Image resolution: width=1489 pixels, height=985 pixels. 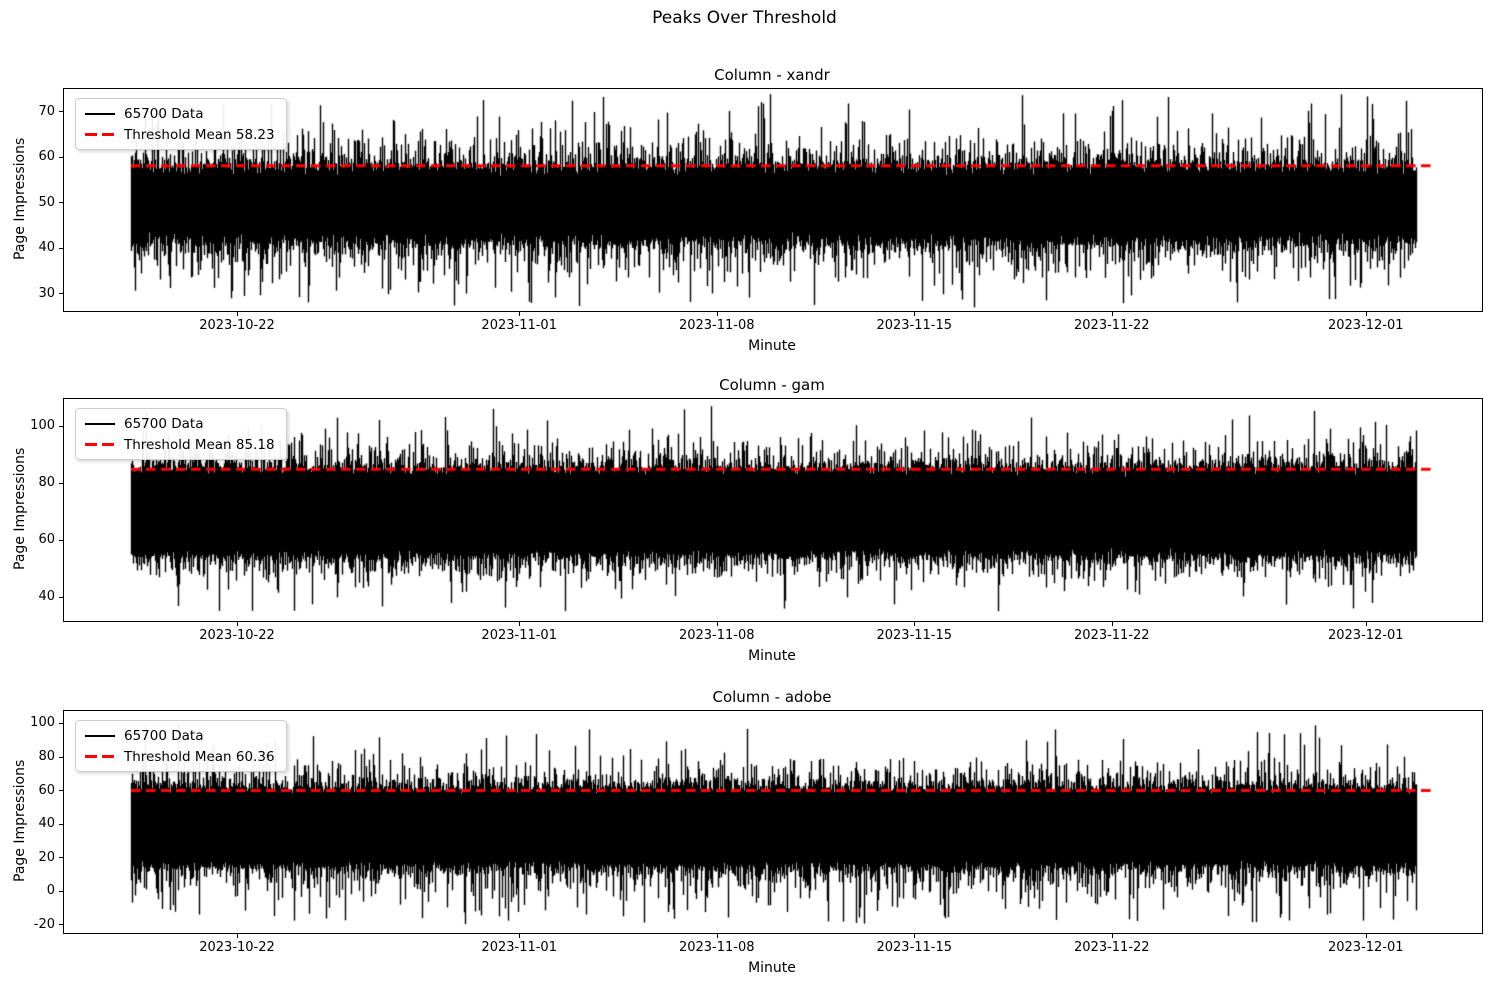 What do you see at coordinates (199, 134) in the screenshot?
I see `legend-label: Threshold Mean 58.23` at bounding box center [199, 134].